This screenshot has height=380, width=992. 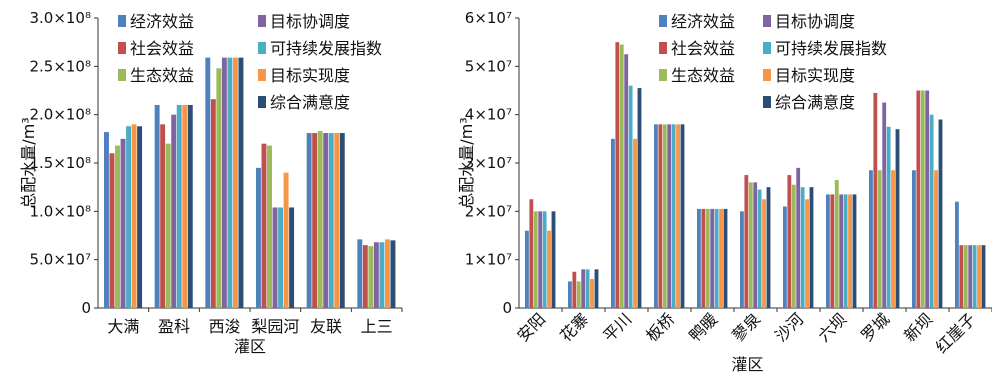 I want to click on category-label: 盈科, so click(x=174, y=326).